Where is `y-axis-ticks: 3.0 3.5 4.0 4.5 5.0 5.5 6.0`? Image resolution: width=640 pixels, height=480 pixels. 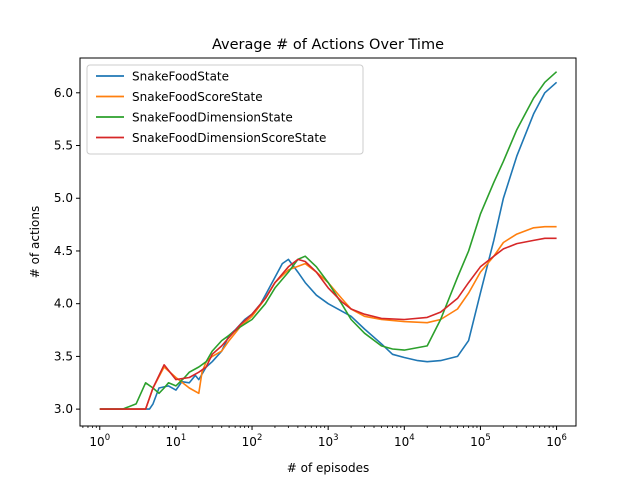
y-axis-ticks: 3.0 3.5 4.0 4.5 5.0 5.5 6.0 is located at coordinates (67, 251).